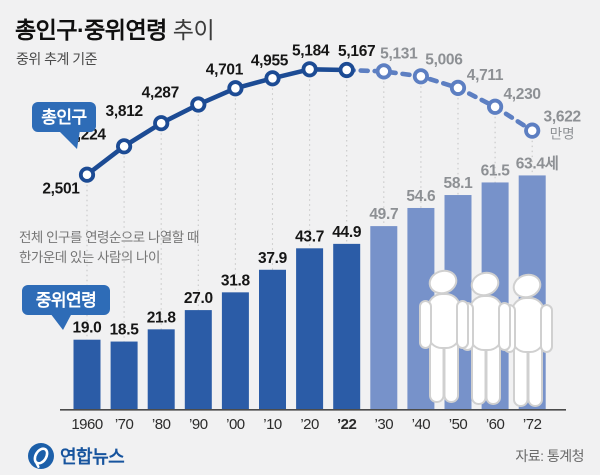 The height and width of the screenshot is (475, 600). I want to click on line-value-label: 5,006, so click(444, 59).